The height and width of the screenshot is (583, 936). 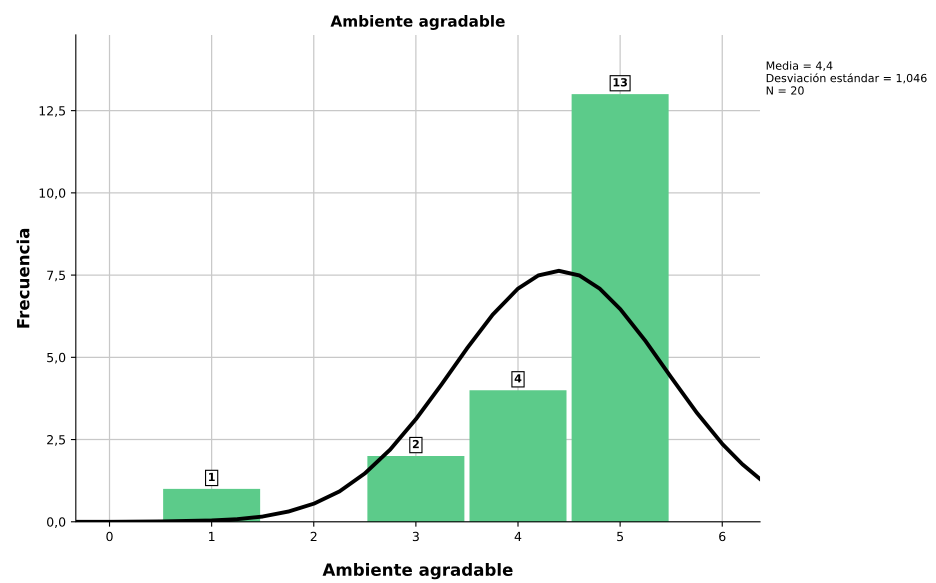 What do you see at coordinates (52, 111) in the screenshot?
I see `y-tick-label: 12,5` at bounding box center [52, 111].